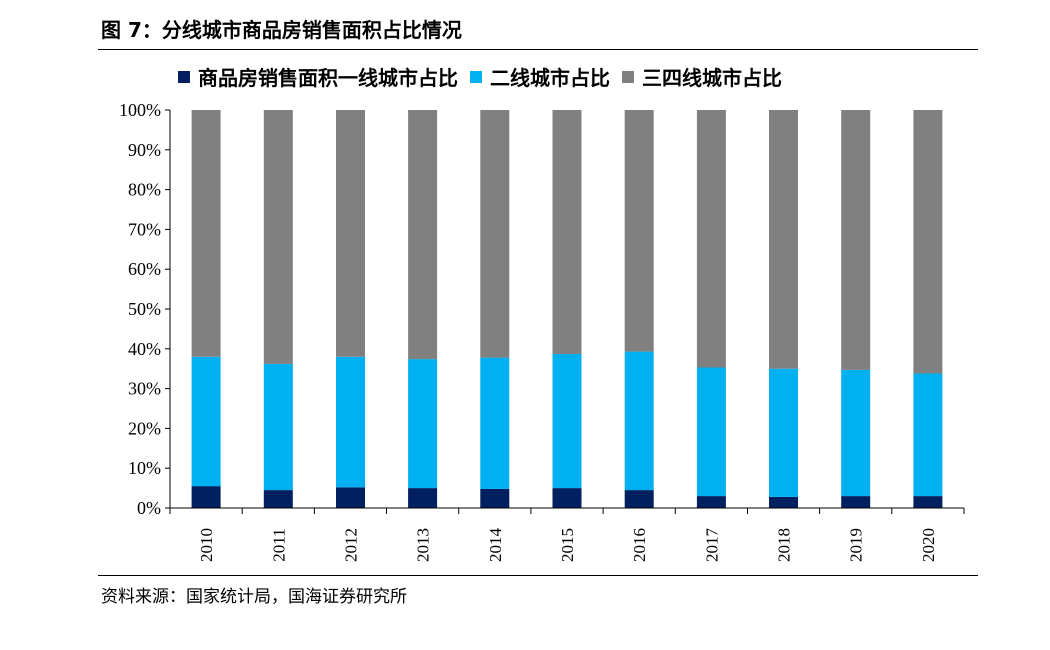 The image size is (1050, 650). Describe the element at coordinates (144, 309) in the screenshot. I see `y-tick-label: 50%` at that location.